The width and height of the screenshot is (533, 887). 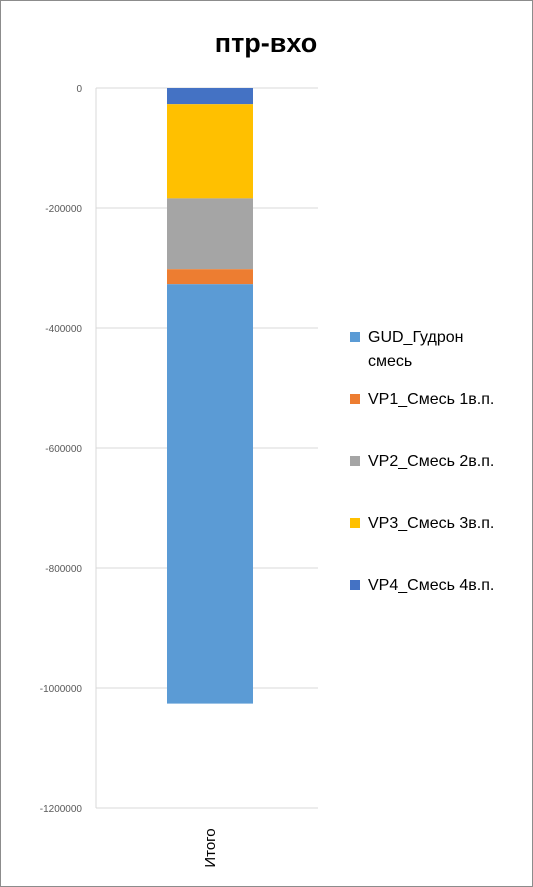 What do you see at coordinates (266, 43) in the screenshot?
I see `chart-title: птр-вхо` at bounding box center [266, 43].